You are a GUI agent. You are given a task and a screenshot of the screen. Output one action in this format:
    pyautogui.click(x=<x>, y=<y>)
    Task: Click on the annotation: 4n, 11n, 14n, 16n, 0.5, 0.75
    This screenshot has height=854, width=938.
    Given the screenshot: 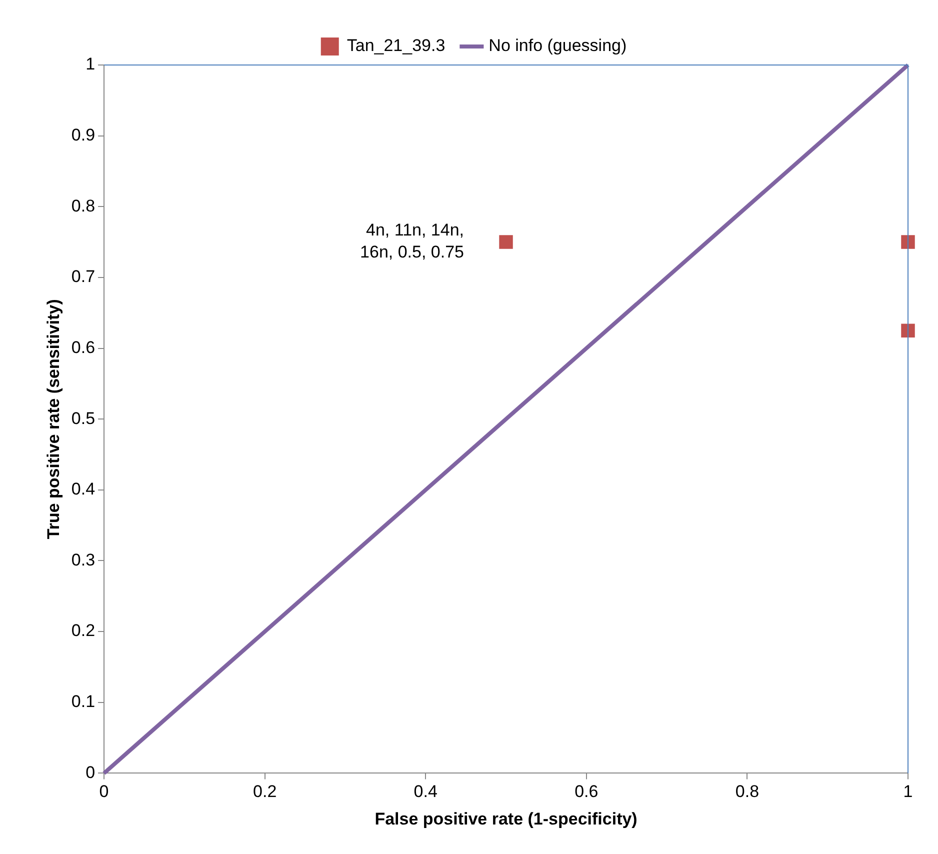 What is the action you would take?
    pyautogui.click(x=412, y=241)
    